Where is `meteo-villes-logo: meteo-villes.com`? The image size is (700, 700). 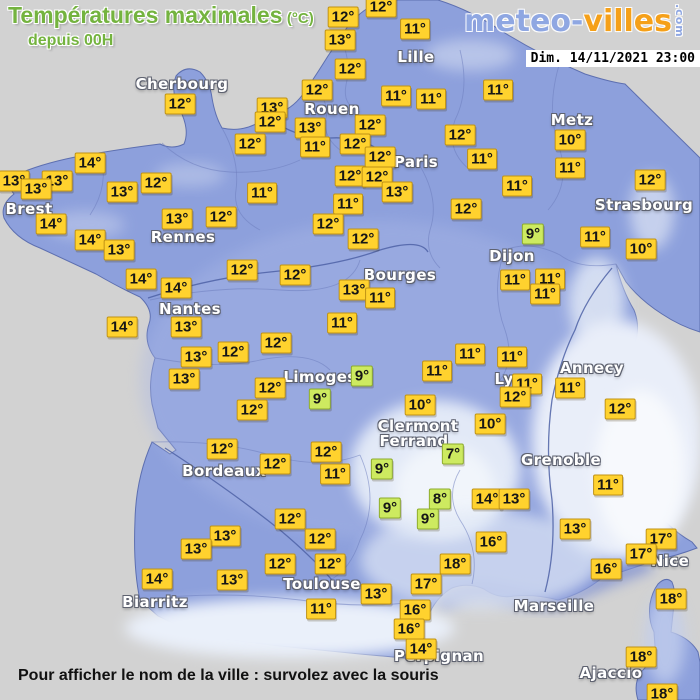
meteo-villes-logo: meteo-villes.com is located at coordinates (575, 21).